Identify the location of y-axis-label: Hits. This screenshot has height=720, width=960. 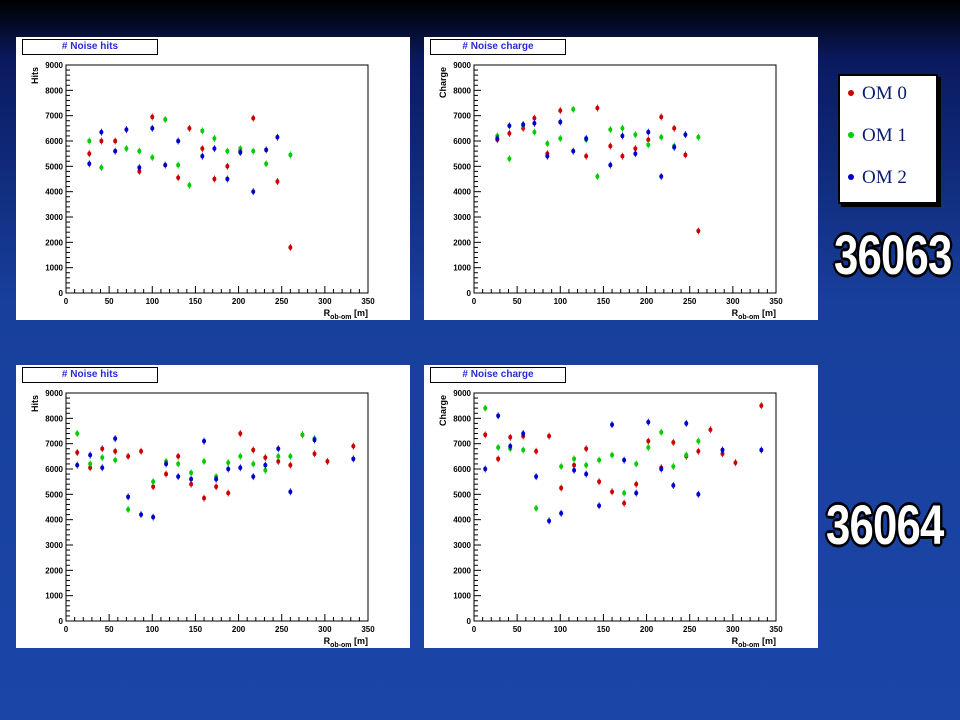
(35, 75).